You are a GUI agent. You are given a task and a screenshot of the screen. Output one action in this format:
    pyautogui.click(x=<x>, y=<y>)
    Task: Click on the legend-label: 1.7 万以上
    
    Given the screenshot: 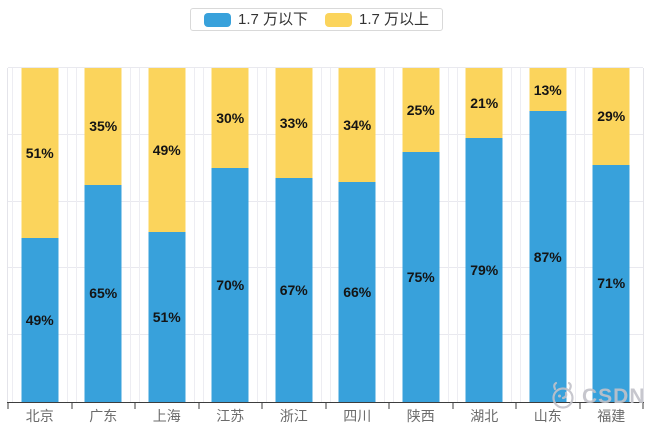 What is the action you would take?
    pyautogui.click(x=394, y=19)
    